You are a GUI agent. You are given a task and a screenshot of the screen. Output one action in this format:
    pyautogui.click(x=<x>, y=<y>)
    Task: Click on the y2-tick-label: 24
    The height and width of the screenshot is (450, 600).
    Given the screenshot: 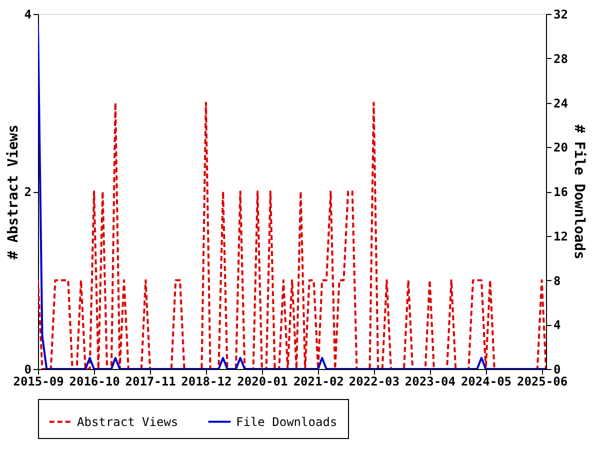 What is the action you would take?
    pyautogui.click(x=561, y=103)
    